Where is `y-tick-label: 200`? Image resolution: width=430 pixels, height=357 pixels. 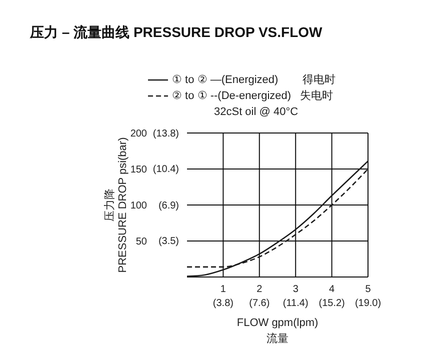
y-tick-label: 200 is located at coordinates (139, 134).